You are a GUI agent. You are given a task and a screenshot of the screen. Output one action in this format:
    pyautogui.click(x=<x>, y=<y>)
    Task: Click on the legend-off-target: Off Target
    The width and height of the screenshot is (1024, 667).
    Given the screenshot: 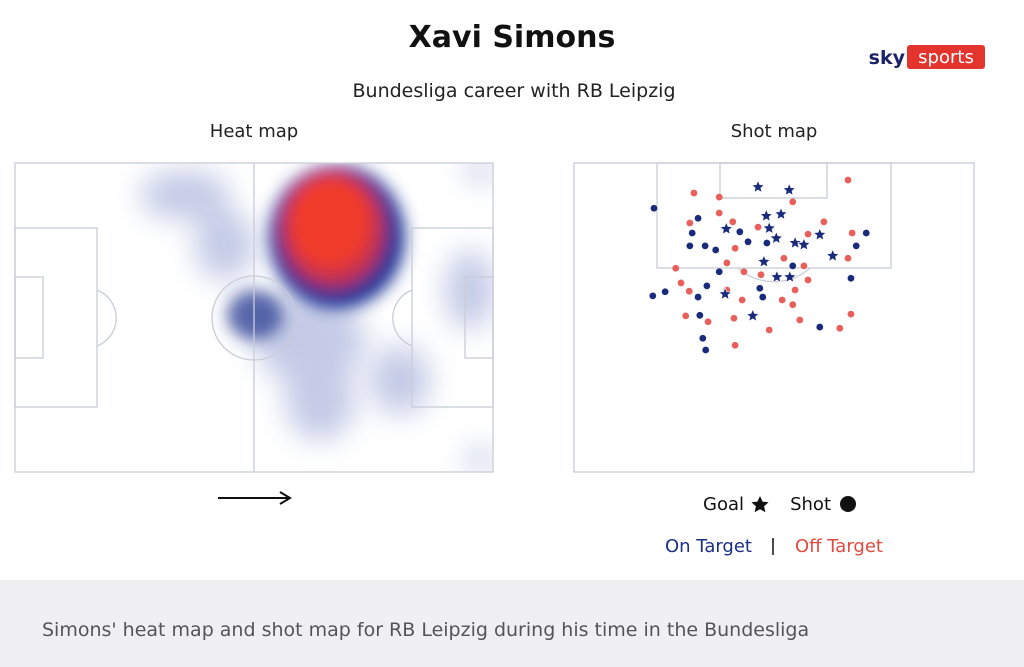 What is the action you would take?
    pyautogui.click(x=839, y=546)
    